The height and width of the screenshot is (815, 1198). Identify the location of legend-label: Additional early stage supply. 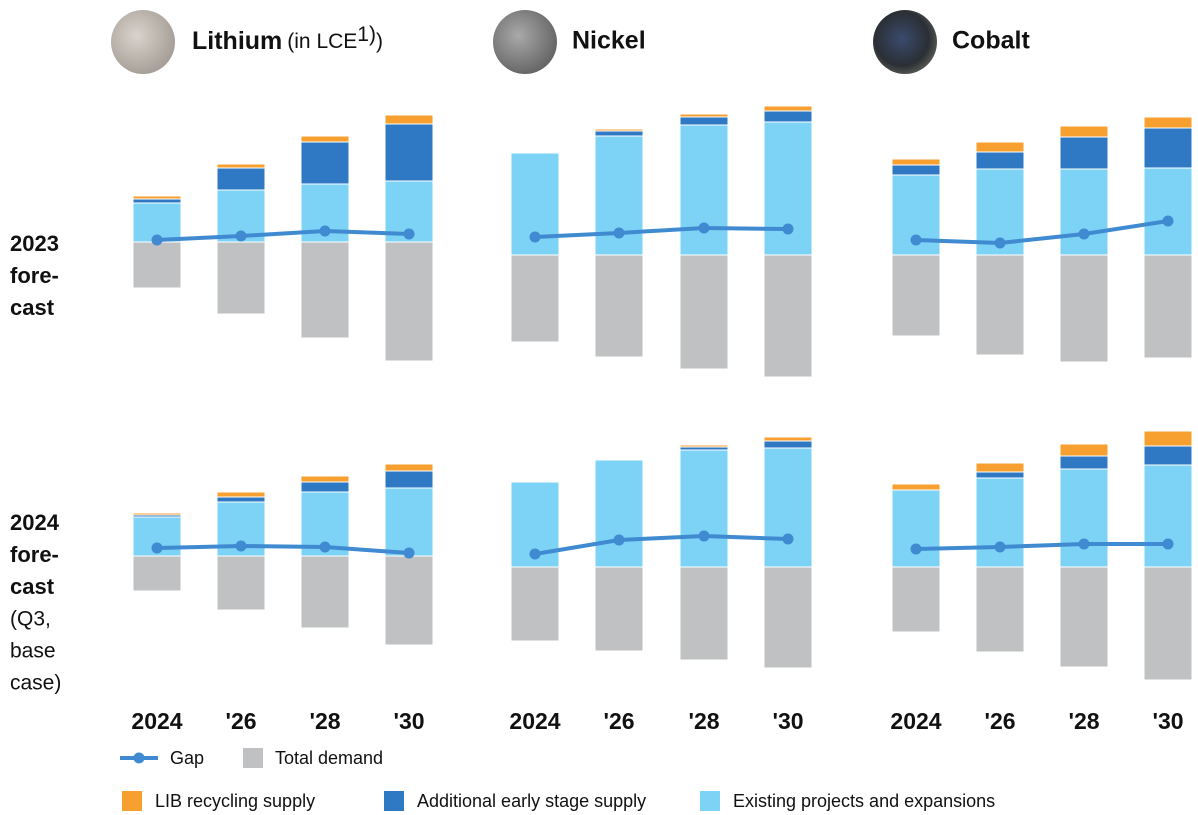
(531, 801).